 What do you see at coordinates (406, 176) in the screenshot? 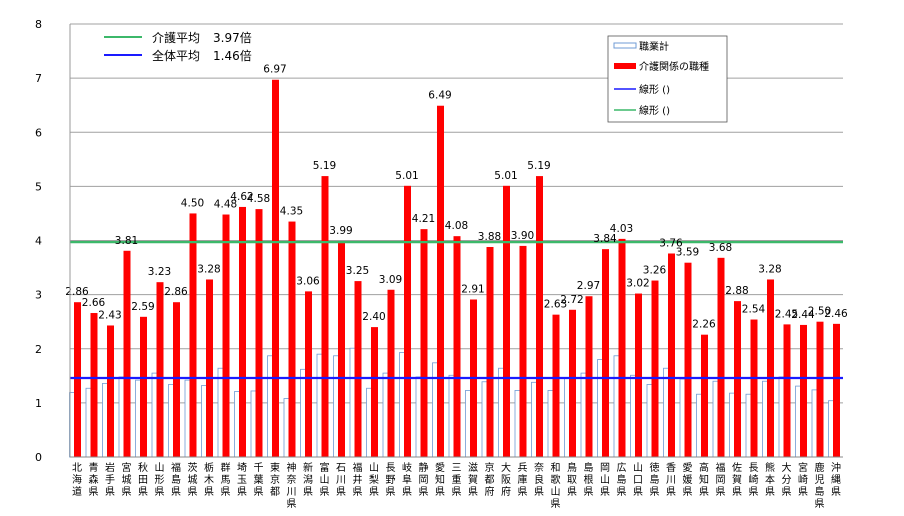
I see `data-label: 5.01` at bounding box center [406, 176].